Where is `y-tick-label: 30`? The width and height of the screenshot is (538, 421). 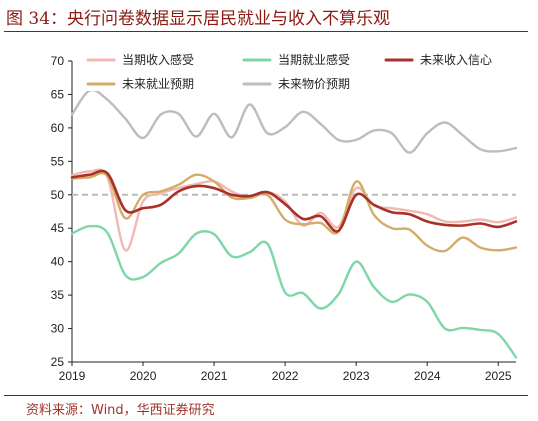 y-tick-label: 30 is located at coordinates (58, 329).